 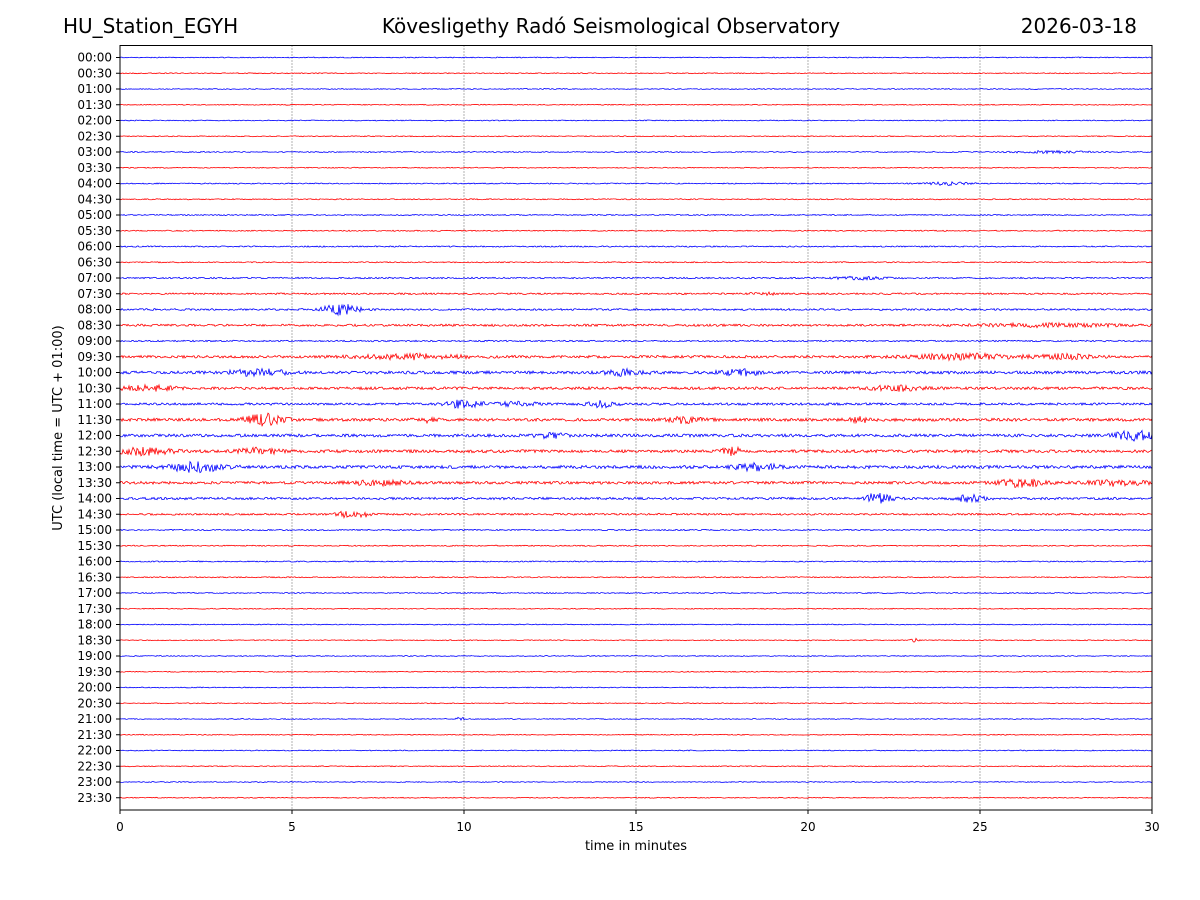 I want to click on row-label-19:30: 19:30, so click(x=94, y=672).